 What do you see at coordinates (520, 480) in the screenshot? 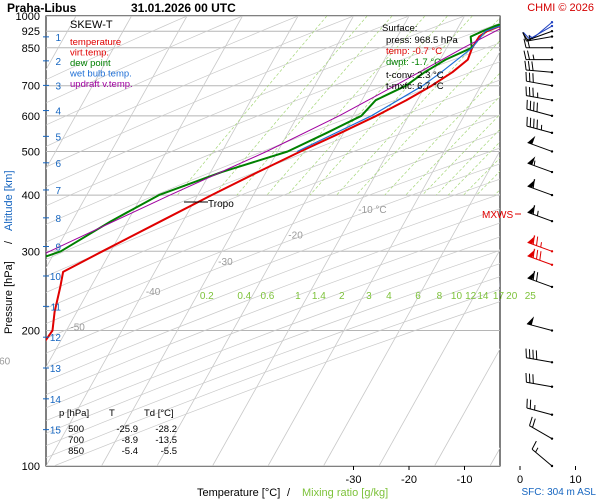
I see `temperature-tick: 0` at bounding box center [520, 480].